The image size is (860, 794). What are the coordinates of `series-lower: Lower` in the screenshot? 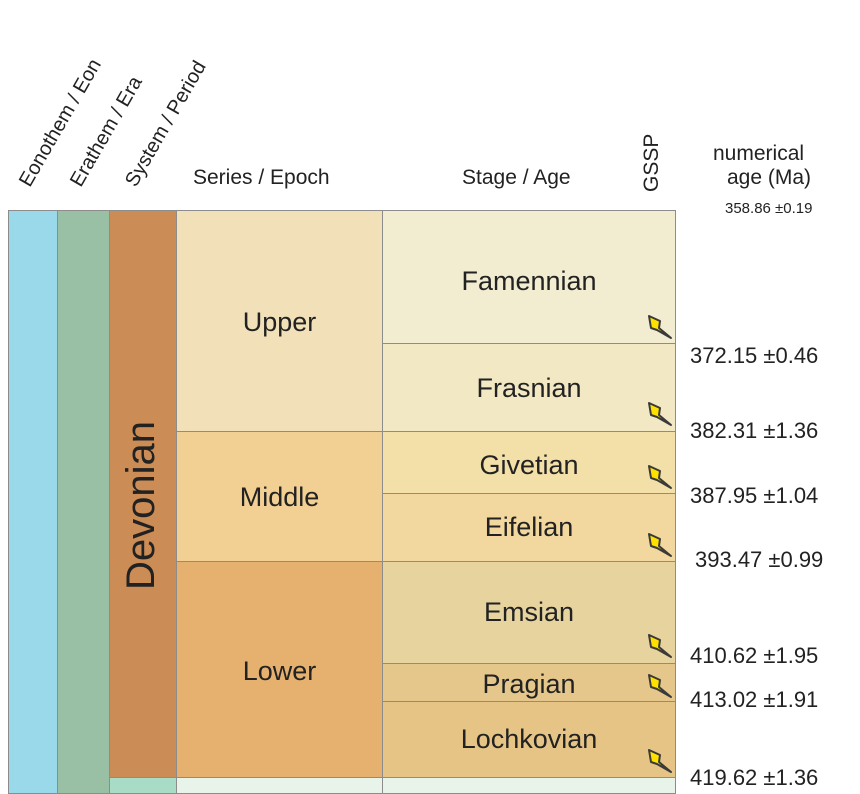 It's located at (279, 669).